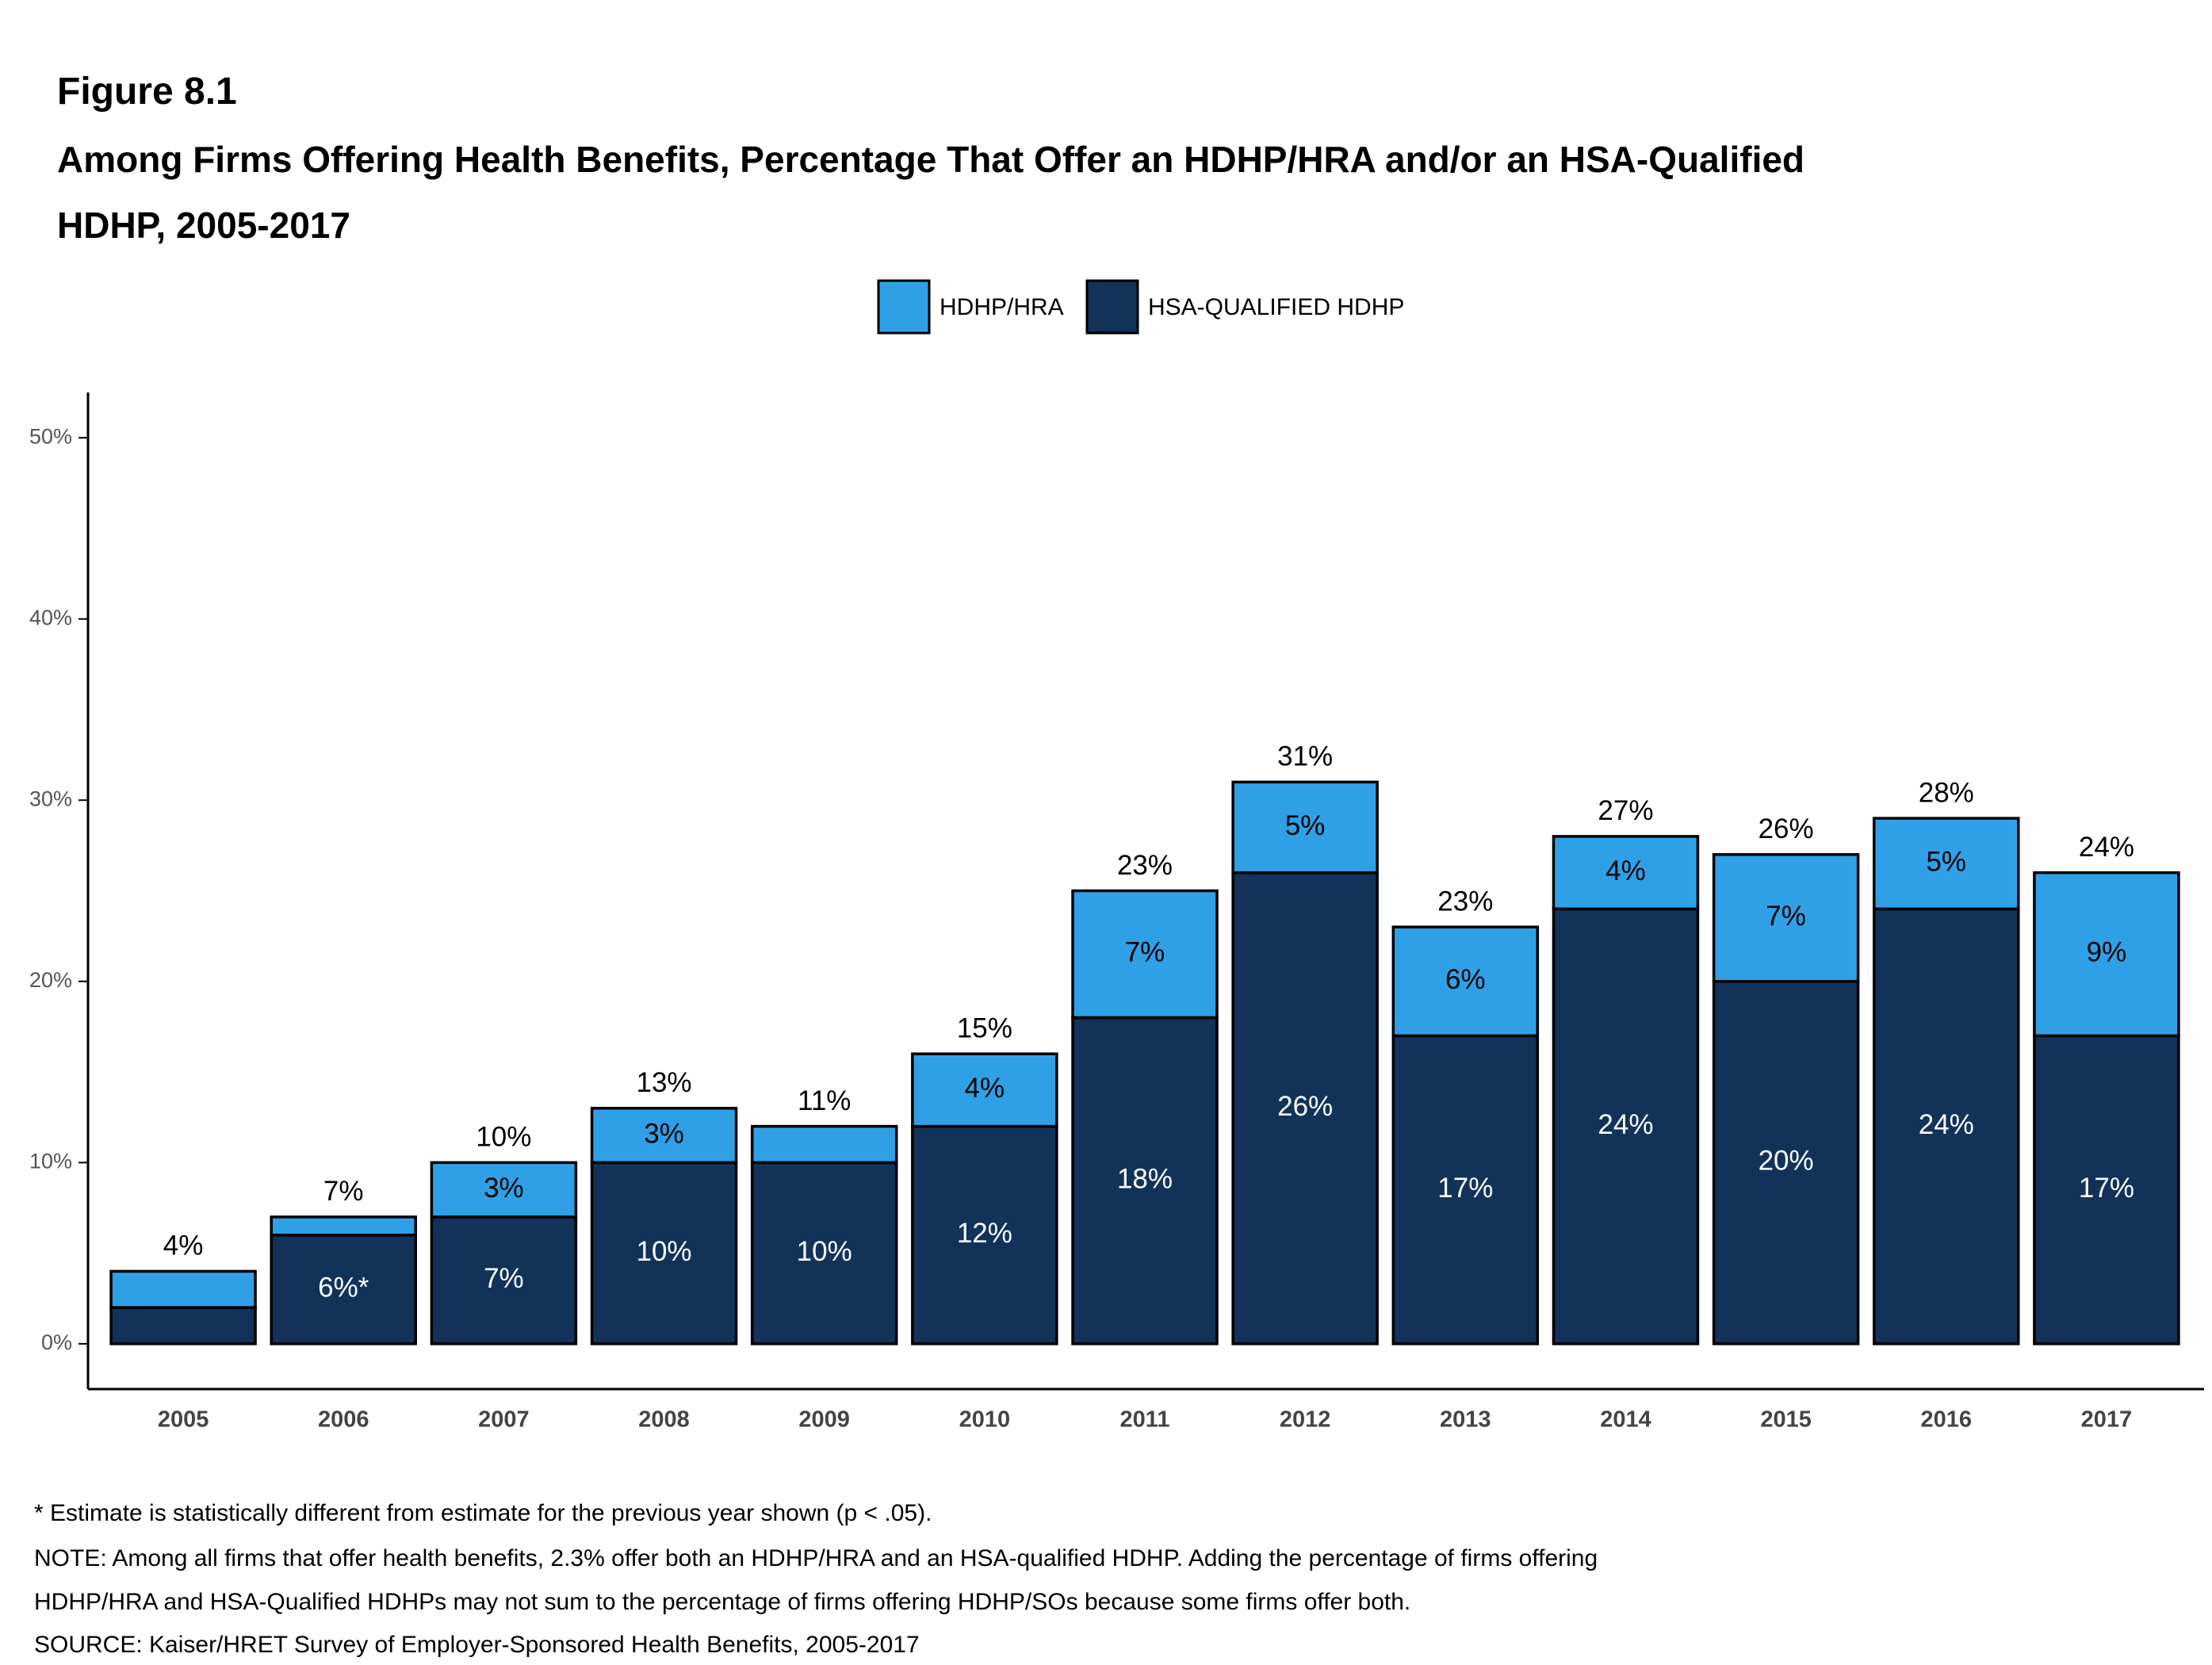 The image size is (2212, 1665). I want to click on y-tick-label: 30%, so click(50, 798).